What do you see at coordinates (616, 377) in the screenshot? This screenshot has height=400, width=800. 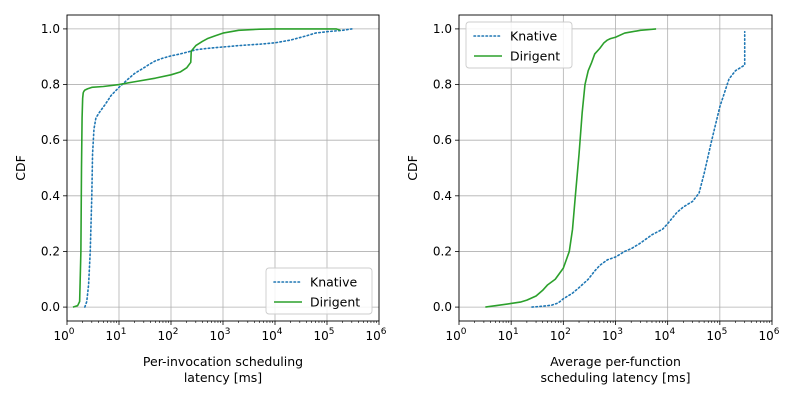 I see `x-axis-label: scheduling latency [ms]` at bounding box center [616, 377].